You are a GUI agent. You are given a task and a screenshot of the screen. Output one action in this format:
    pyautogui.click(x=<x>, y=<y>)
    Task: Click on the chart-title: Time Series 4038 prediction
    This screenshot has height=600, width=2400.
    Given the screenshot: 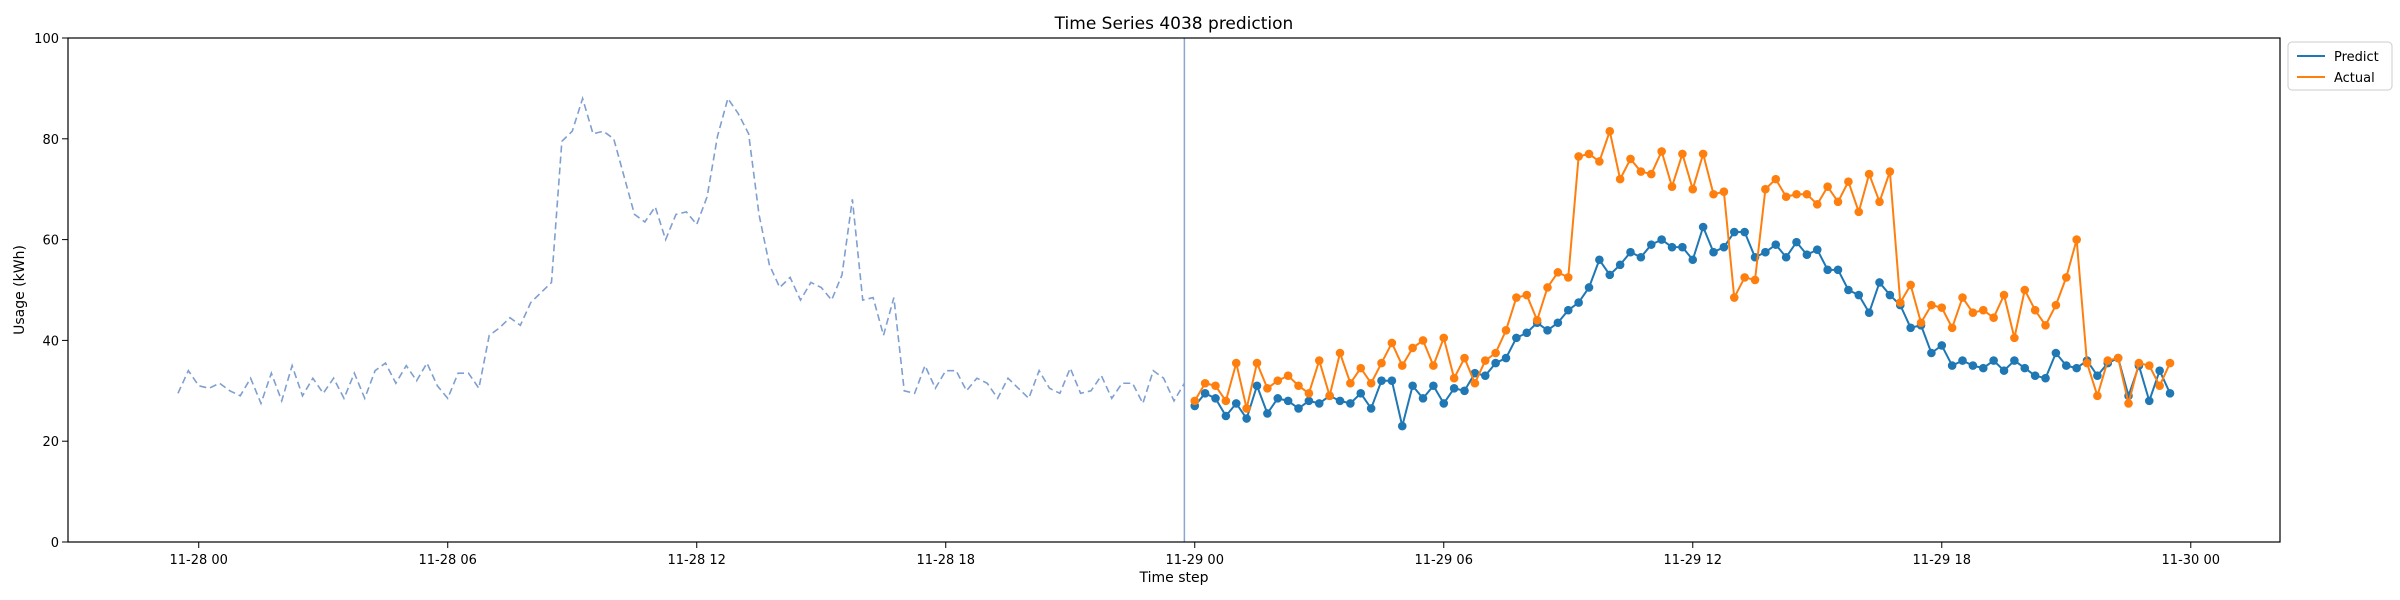 What is the action you would take?
    pyautogui.click(x=1174, y=24)
    